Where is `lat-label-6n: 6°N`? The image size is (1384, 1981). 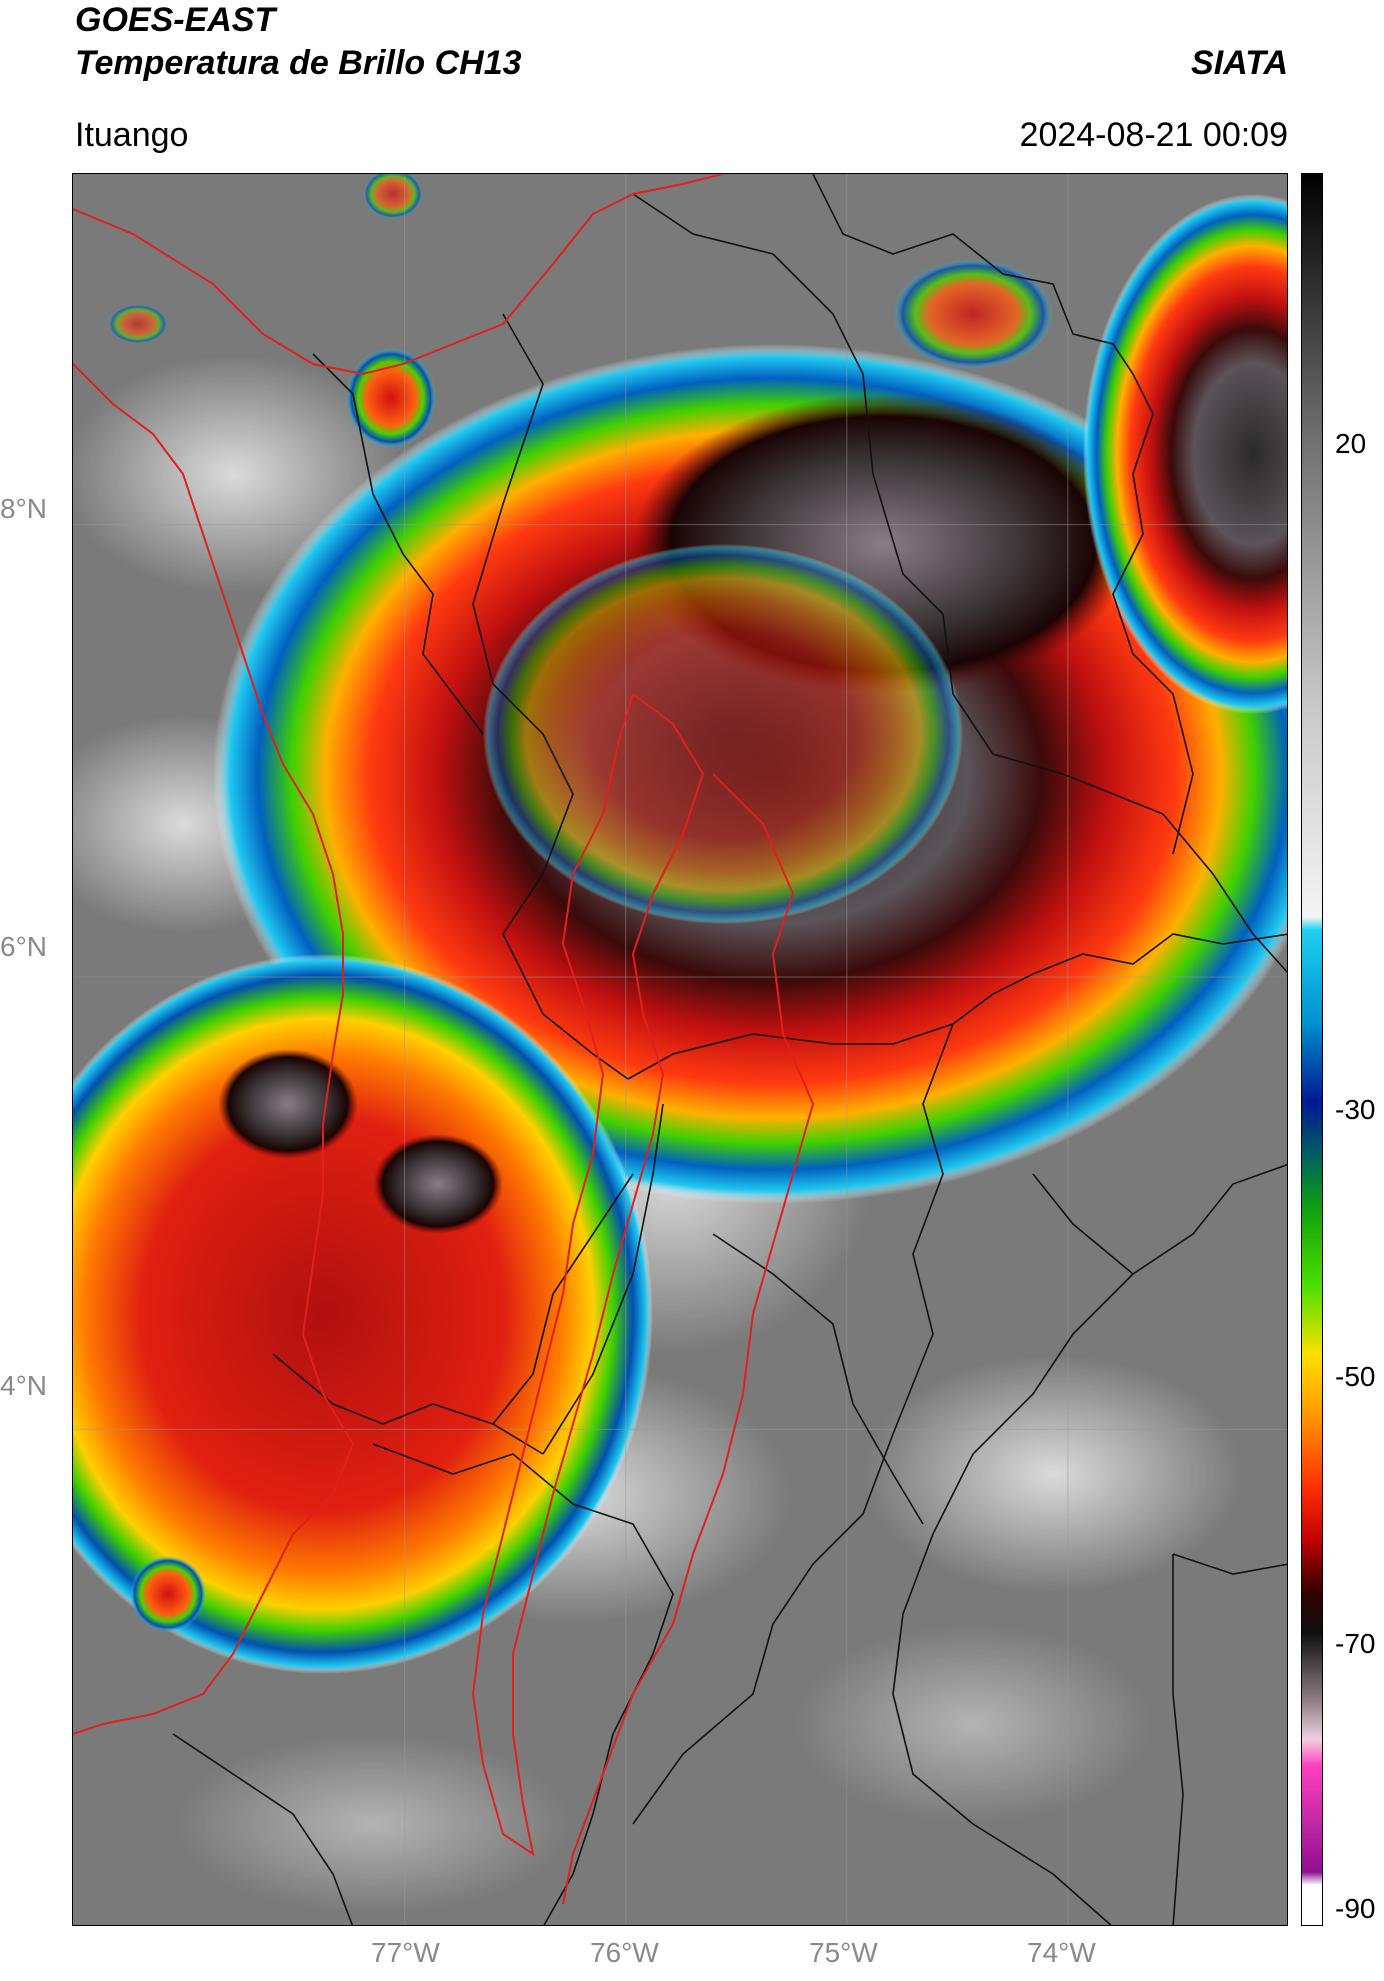 lat-label-6n: 6°N is located at coordinates (23, 946).